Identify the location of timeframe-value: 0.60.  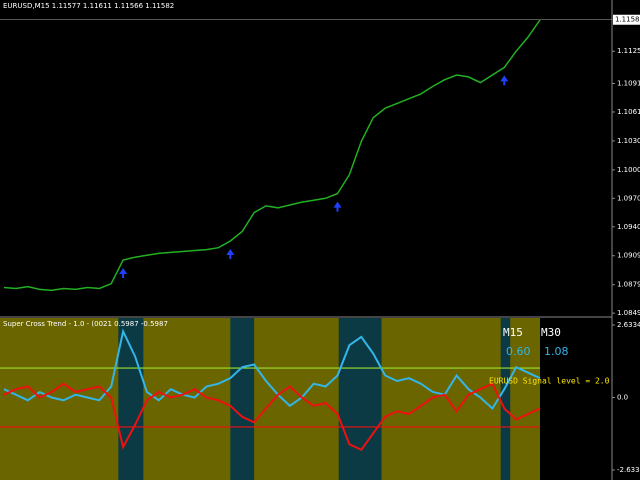
(518, 351).